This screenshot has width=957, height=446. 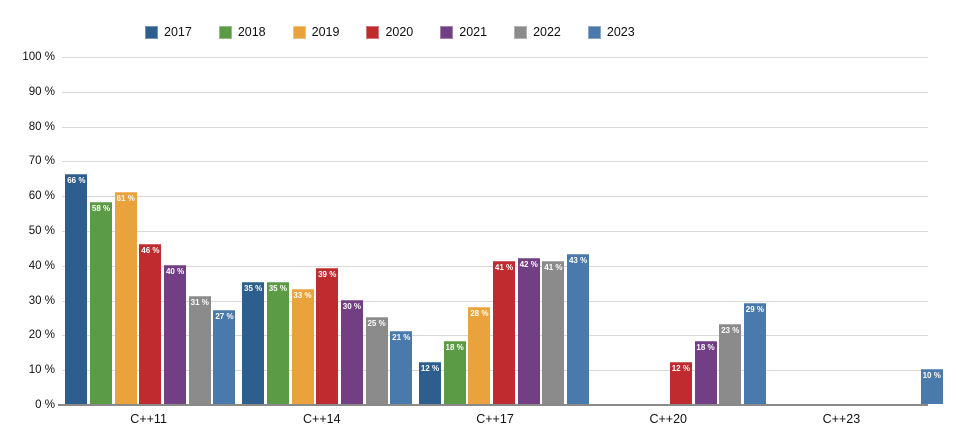 What do you see at coordinates (504, 332) in the screenshot?
I see `bar-2020-cpp17: 41 %` at bounding box center [504, 332].